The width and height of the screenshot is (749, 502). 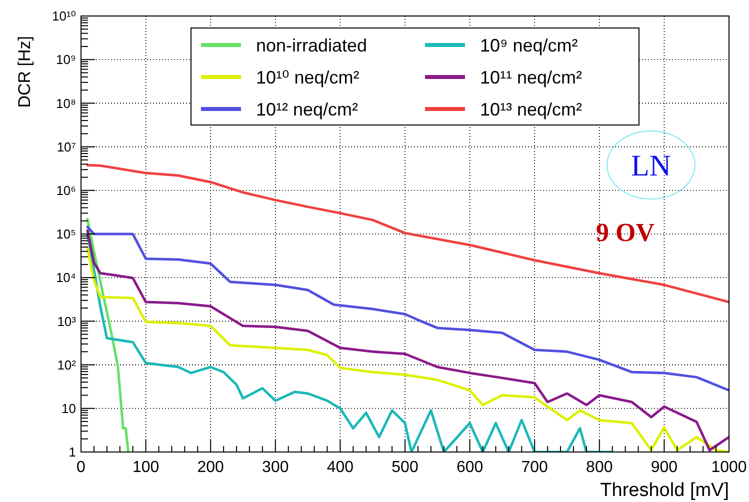 What do you see at coordinates (67, 321) in the screenshot?
I see `y-tick-label: 10³` at bounding box center [67, 321].